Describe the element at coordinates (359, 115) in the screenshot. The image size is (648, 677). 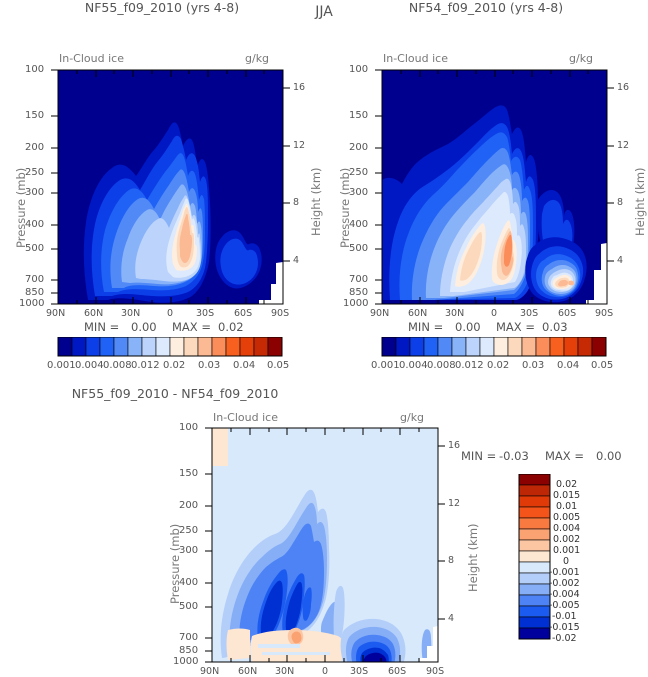
I see `ytick: 150` at that location.